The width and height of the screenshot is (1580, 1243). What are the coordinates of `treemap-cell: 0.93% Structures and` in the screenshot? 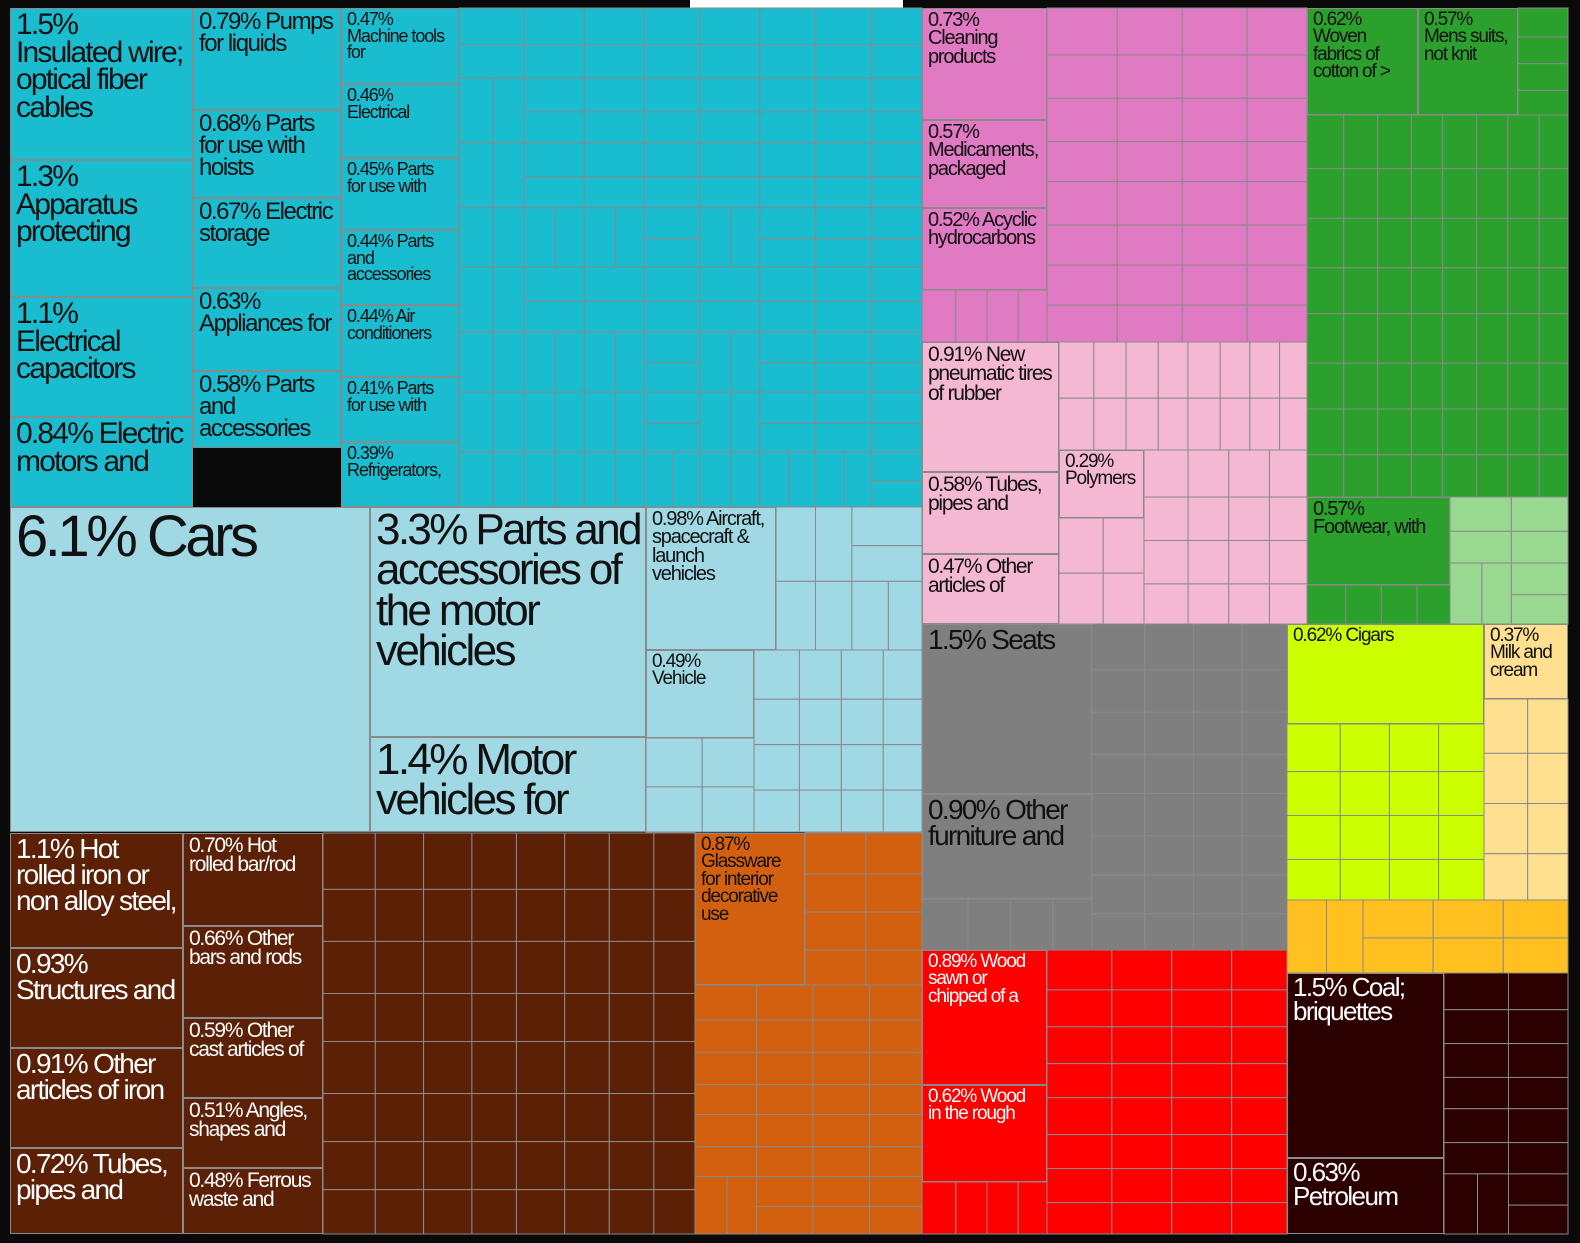 It's located at (96, 998).